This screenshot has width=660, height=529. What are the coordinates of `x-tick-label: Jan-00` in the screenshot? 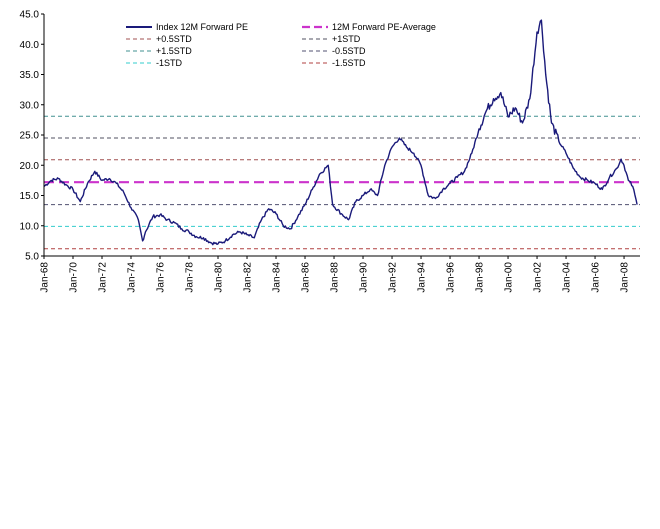 It's located at (509, 277).